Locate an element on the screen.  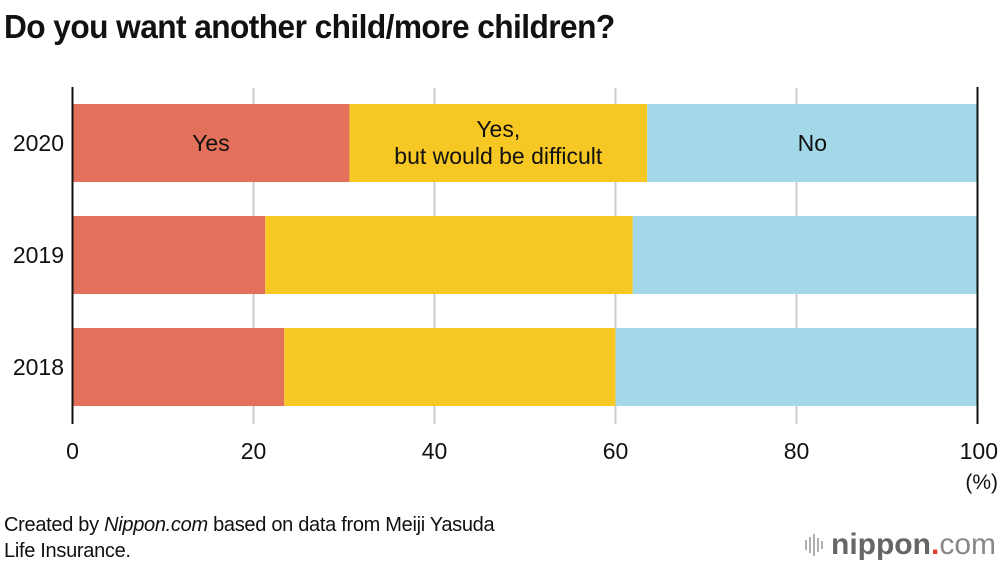
x-tick-label: 20 is located at coordinates (254, 451).